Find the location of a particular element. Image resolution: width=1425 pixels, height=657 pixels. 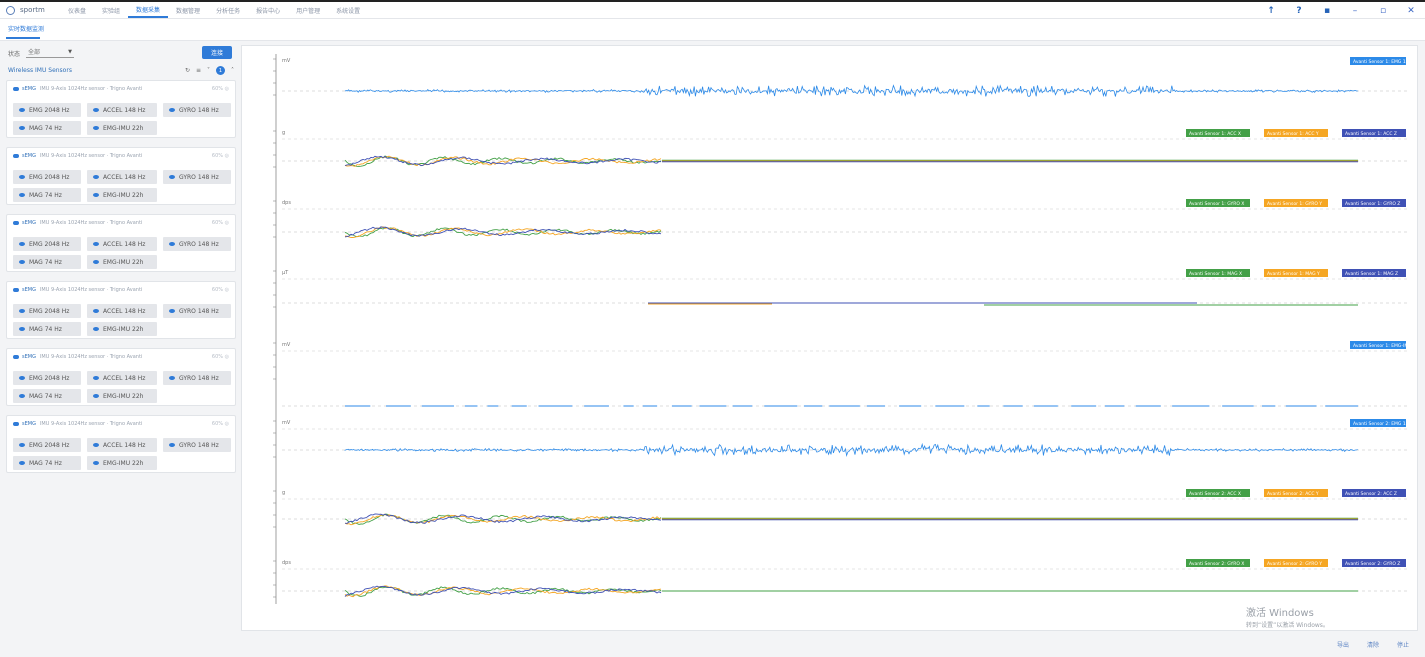

connect-button: 连接 is located at coordinates (217, 52).